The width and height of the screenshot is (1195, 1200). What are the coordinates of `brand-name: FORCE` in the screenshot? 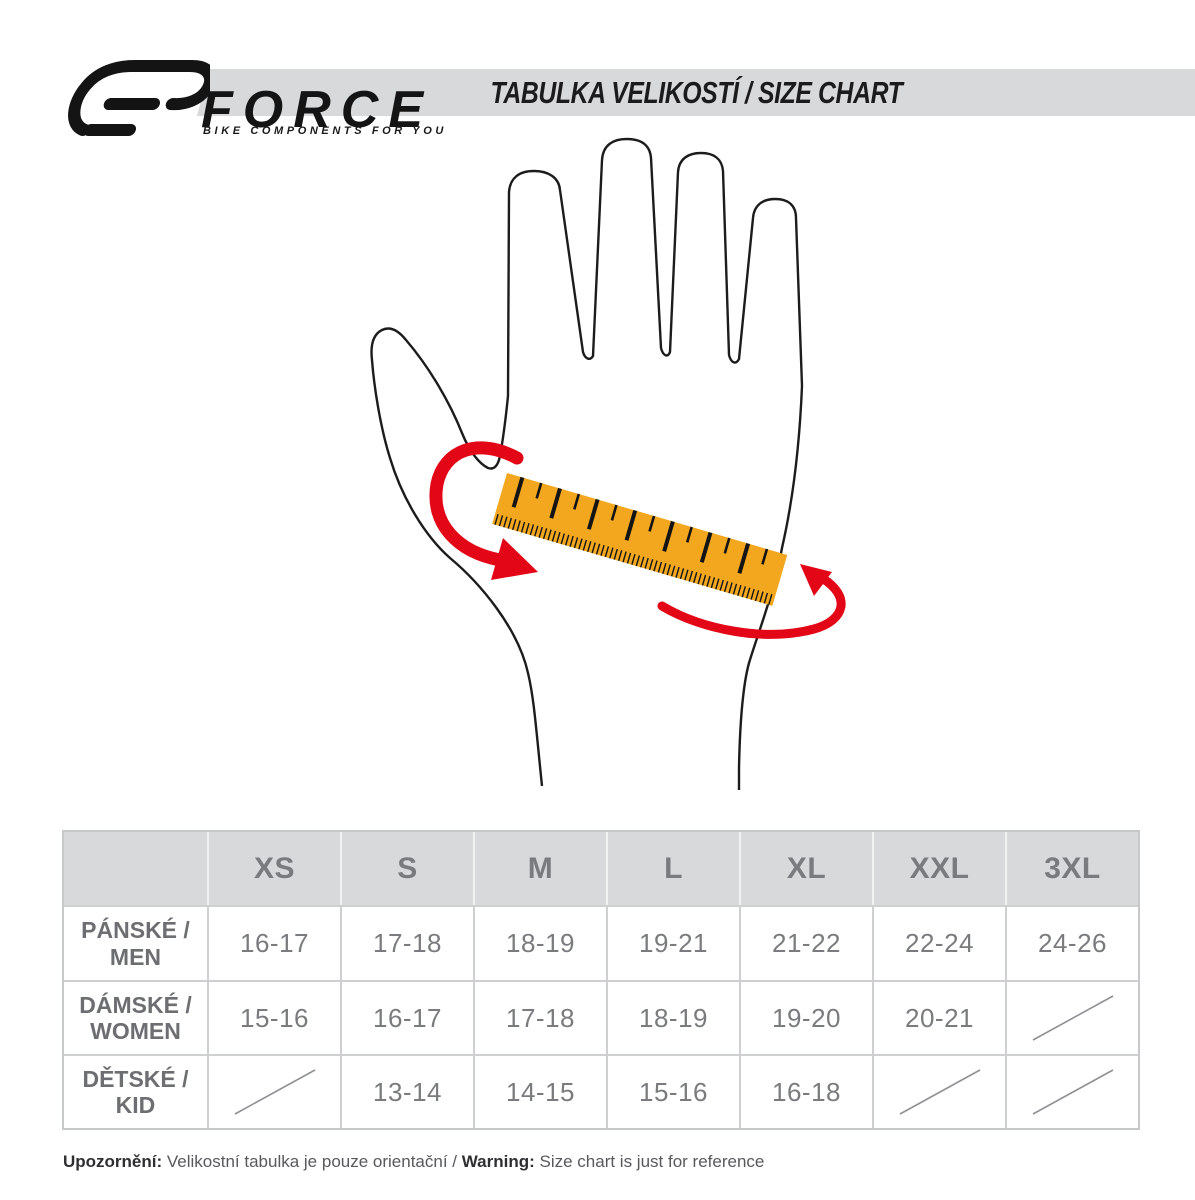 It's located at (317, 110).